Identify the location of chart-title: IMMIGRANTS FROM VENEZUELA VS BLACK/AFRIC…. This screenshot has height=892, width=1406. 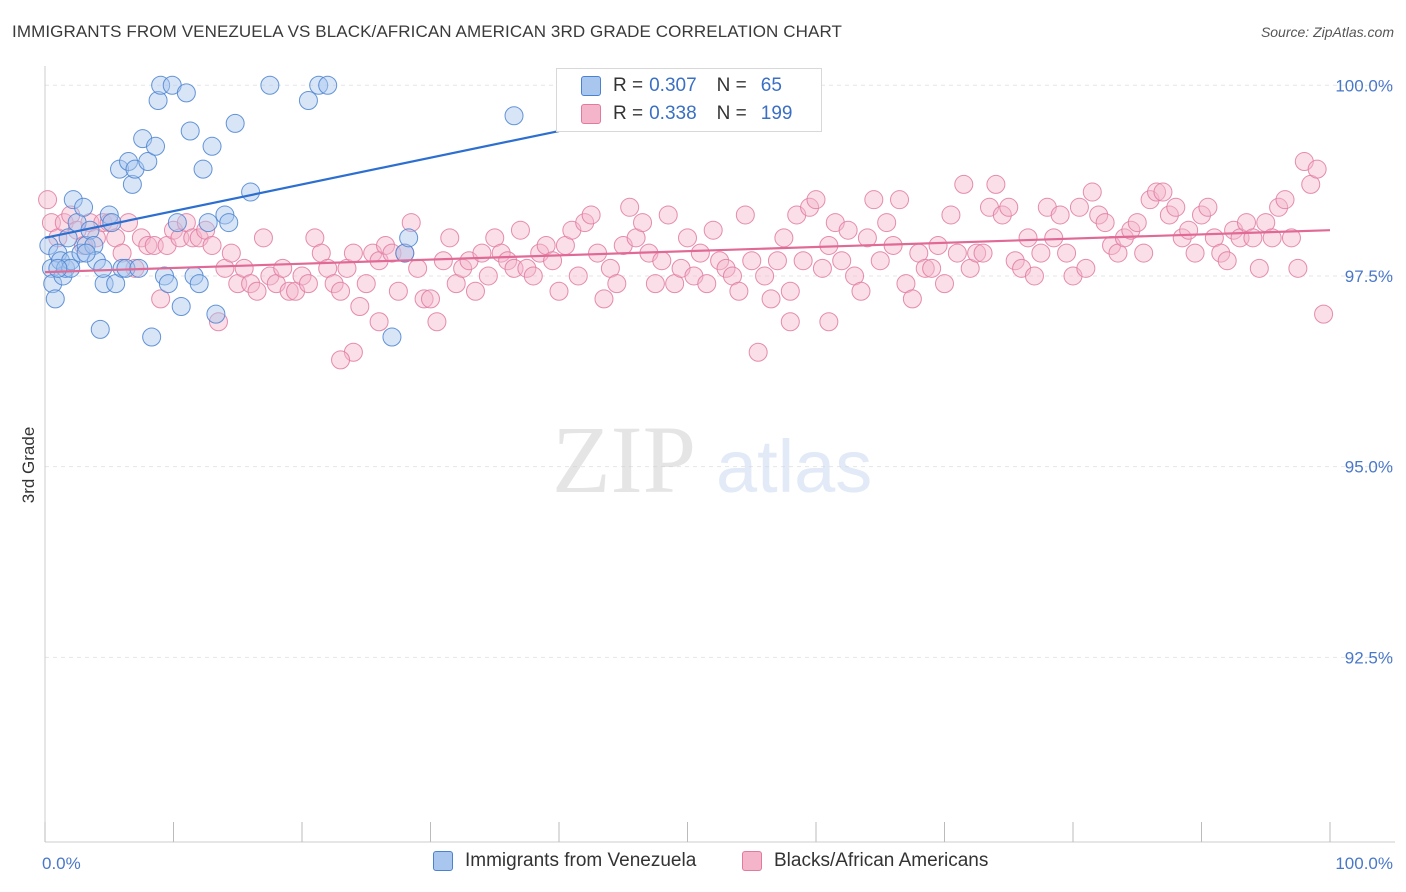
(427, 31).